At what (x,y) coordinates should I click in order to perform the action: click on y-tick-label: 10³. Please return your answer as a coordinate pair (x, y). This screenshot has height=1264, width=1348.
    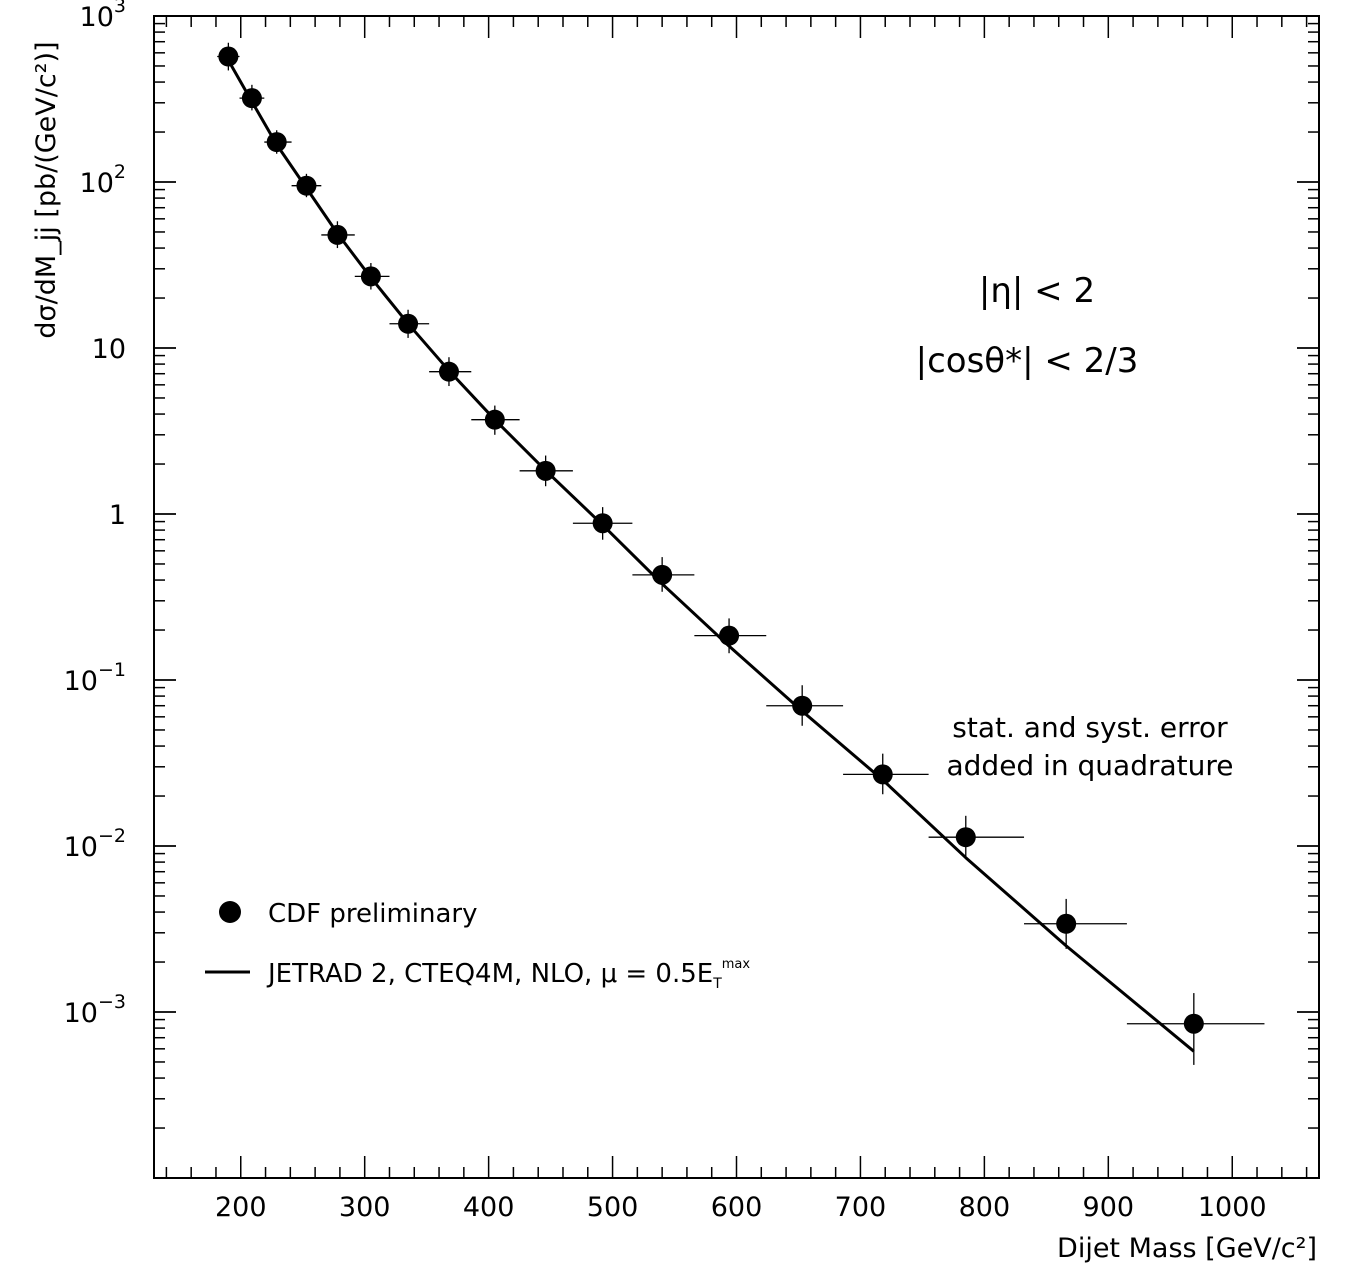
    Looking at the image, I should click on (103, 16).